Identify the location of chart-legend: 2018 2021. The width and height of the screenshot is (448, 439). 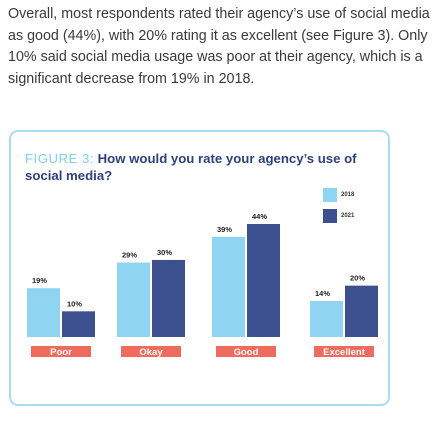
(338, 209).